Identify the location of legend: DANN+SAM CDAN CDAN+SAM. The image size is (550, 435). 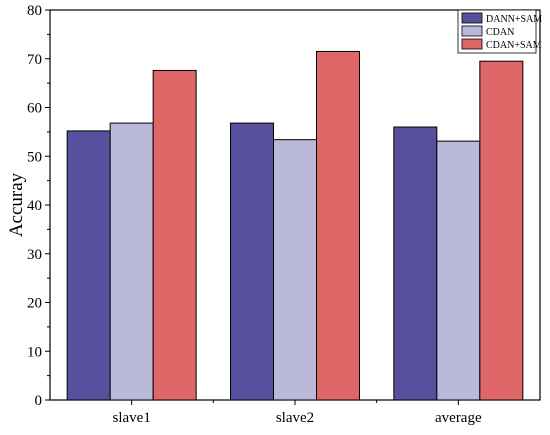
(499, 31).